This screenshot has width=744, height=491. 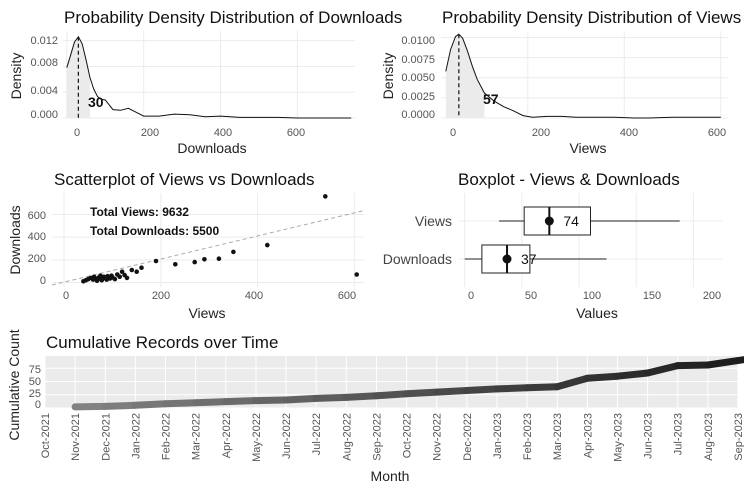 What do you see at coordinates (44, 63) in the screenshot?
I see `downloads-density-ytick-0008: 0.008` at bounding box center [44, 63].